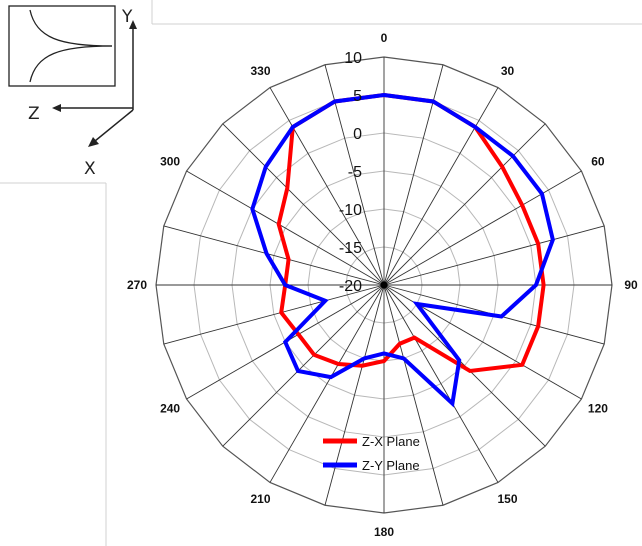 This screenshot has height=546, width=642. I want to click on z-arrow-icon, so click(56, 108).